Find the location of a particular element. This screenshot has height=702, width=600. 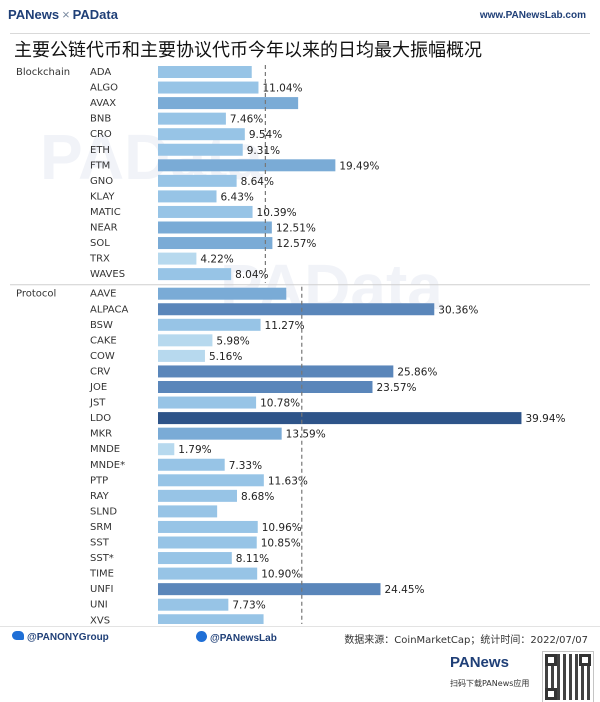

category-label: KLAY is located at coordinates (102, 196).